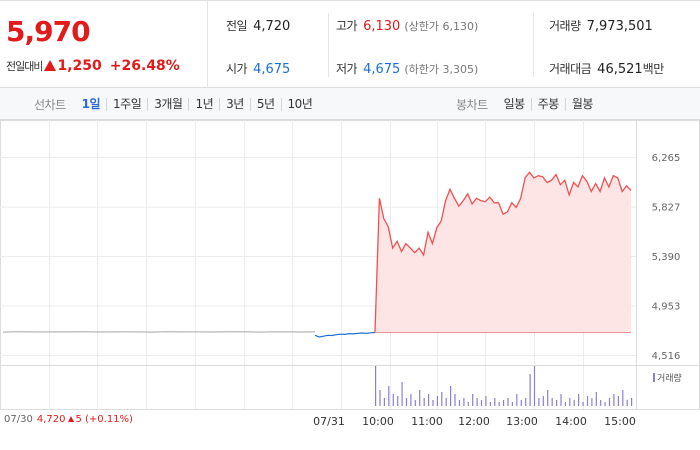 The image size is (700, 450). I want to click on tab-1d: 1일, so click(91, 104).